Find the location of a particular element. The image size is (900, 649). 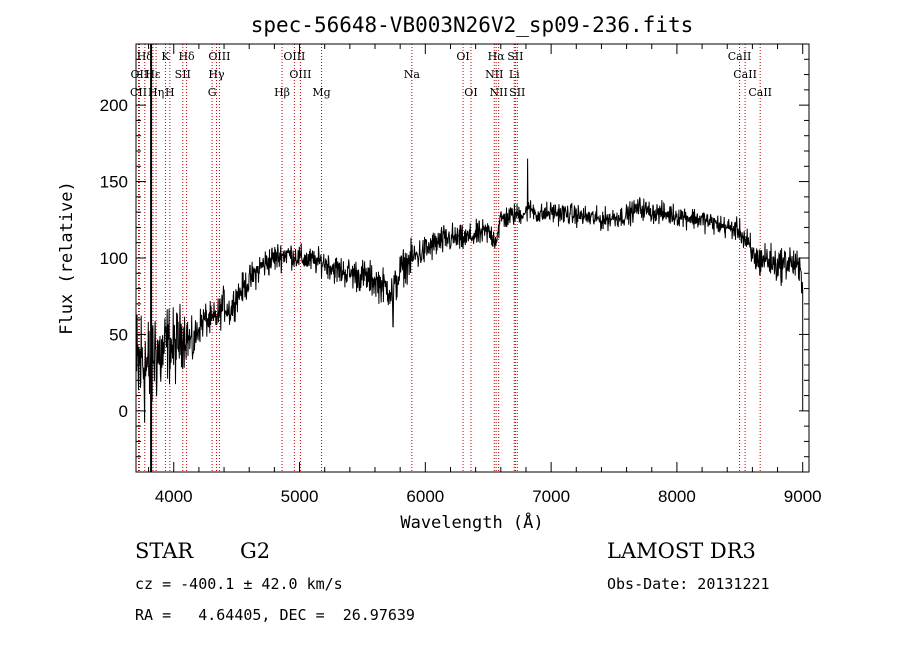

x-tick-label: 4000 is located at coordinates (174, 496).